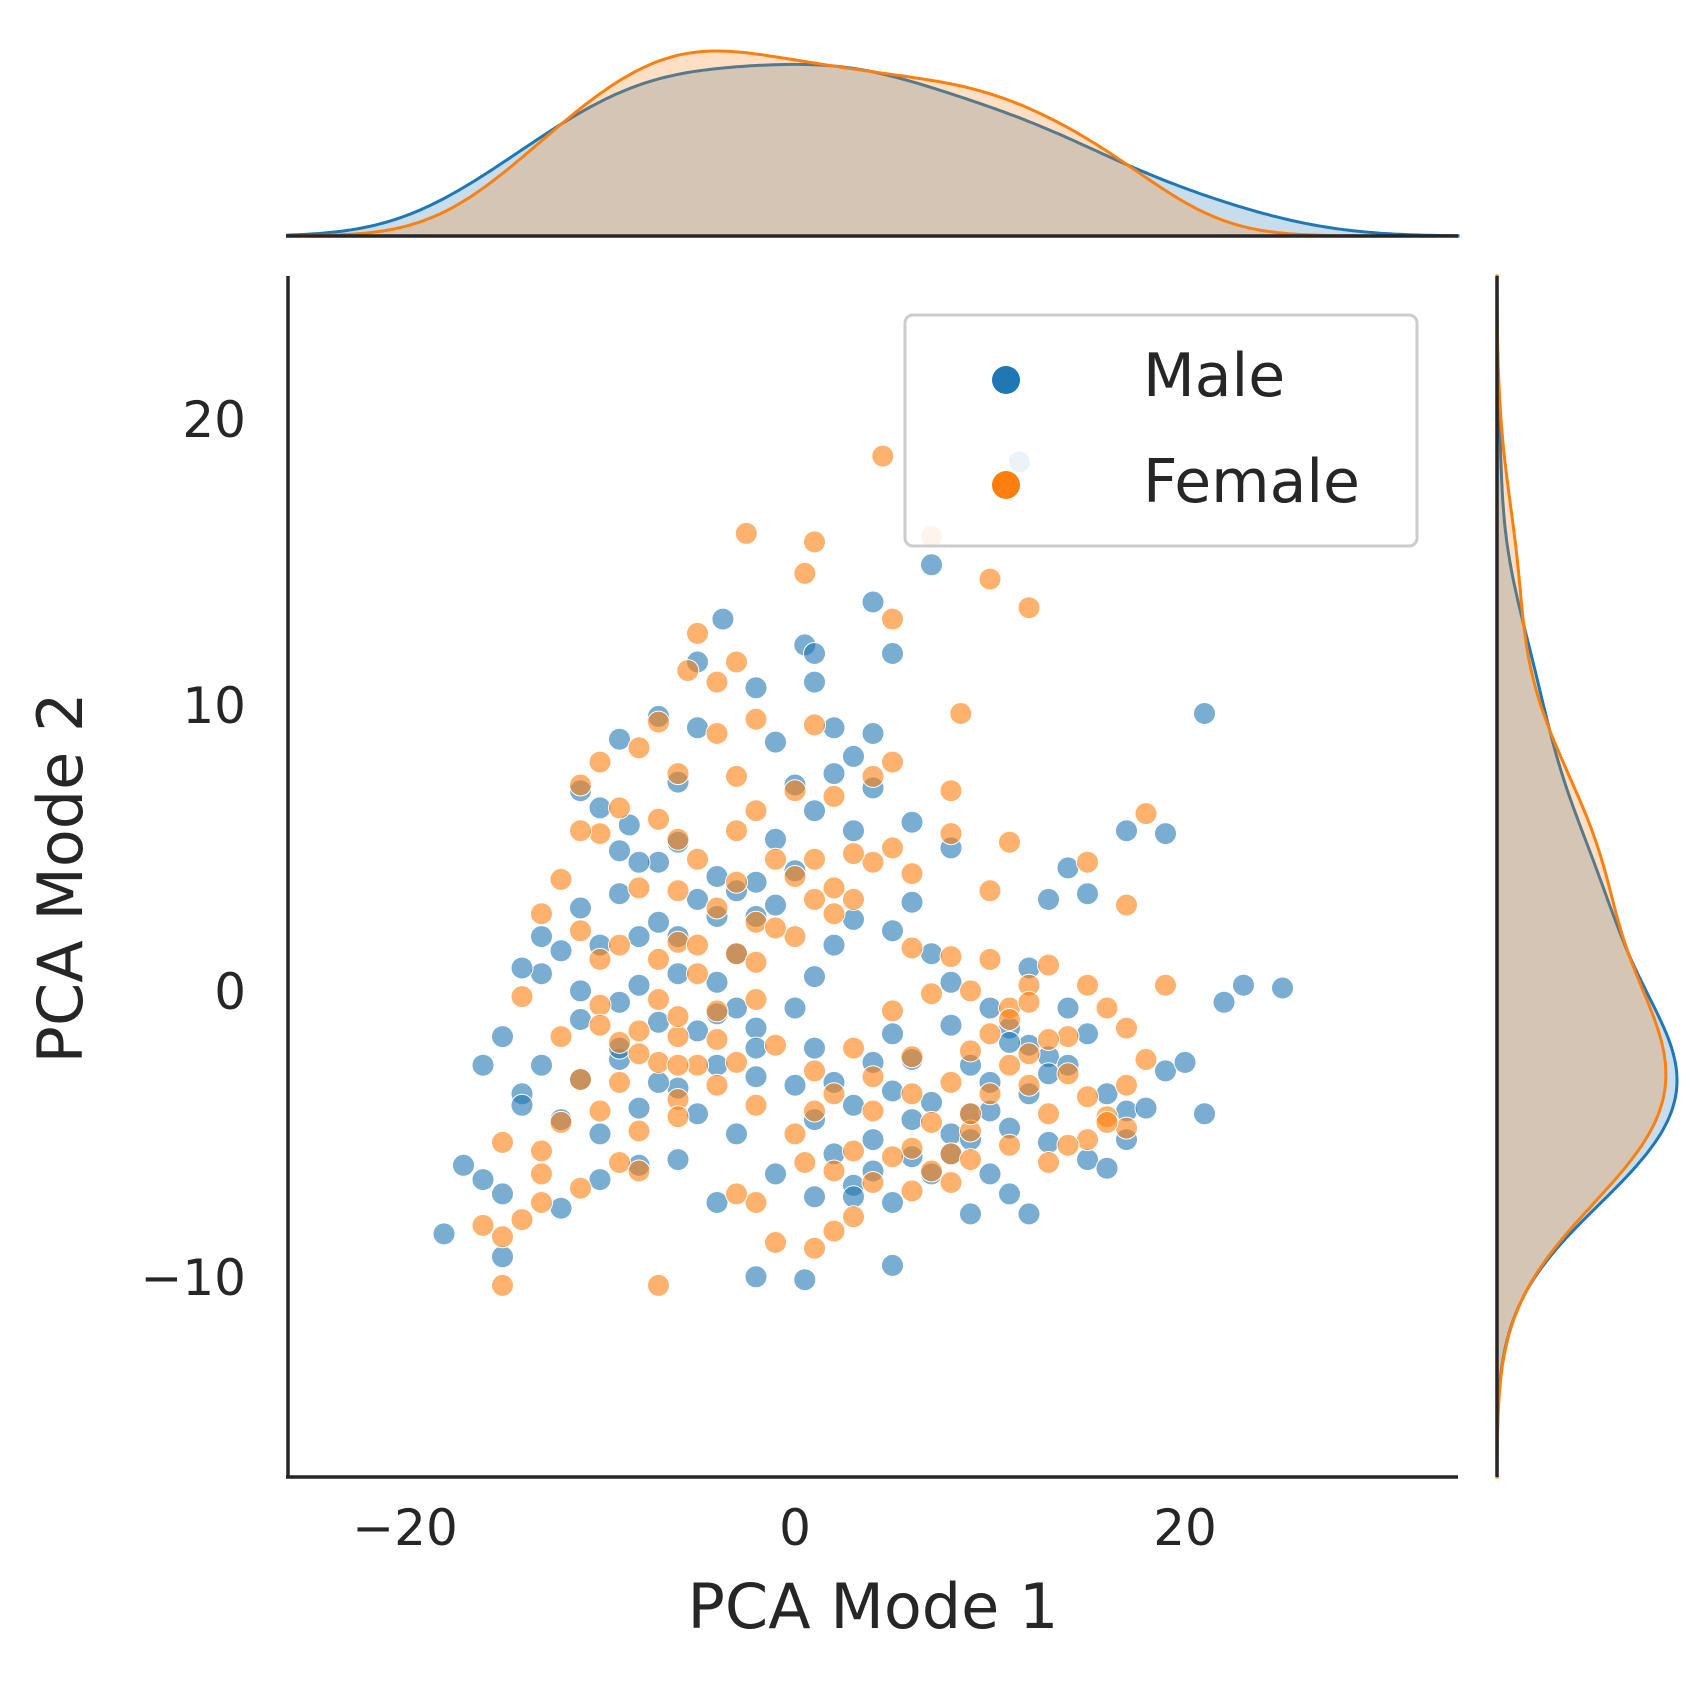  Describe the element at coordinates (872, 143) in the screenshot. I see `kde-top-female-fill` at that location.